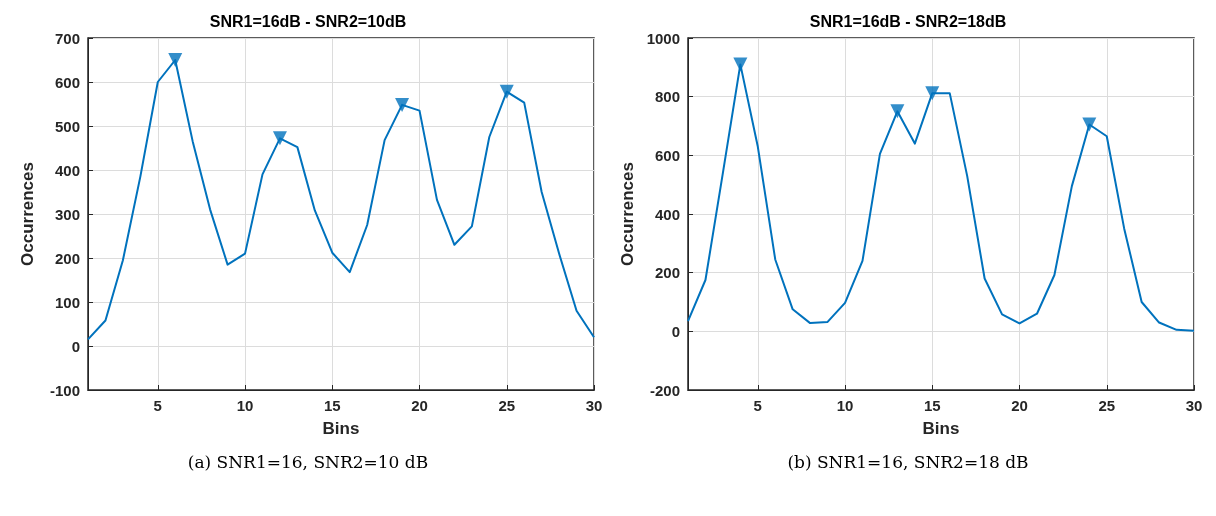 This screenshot has height=516, width=1216. What do you see at coordinates (664, 390) in the screenshot?
I see `y-tick-label: -200` at bounding box center [664, 390].